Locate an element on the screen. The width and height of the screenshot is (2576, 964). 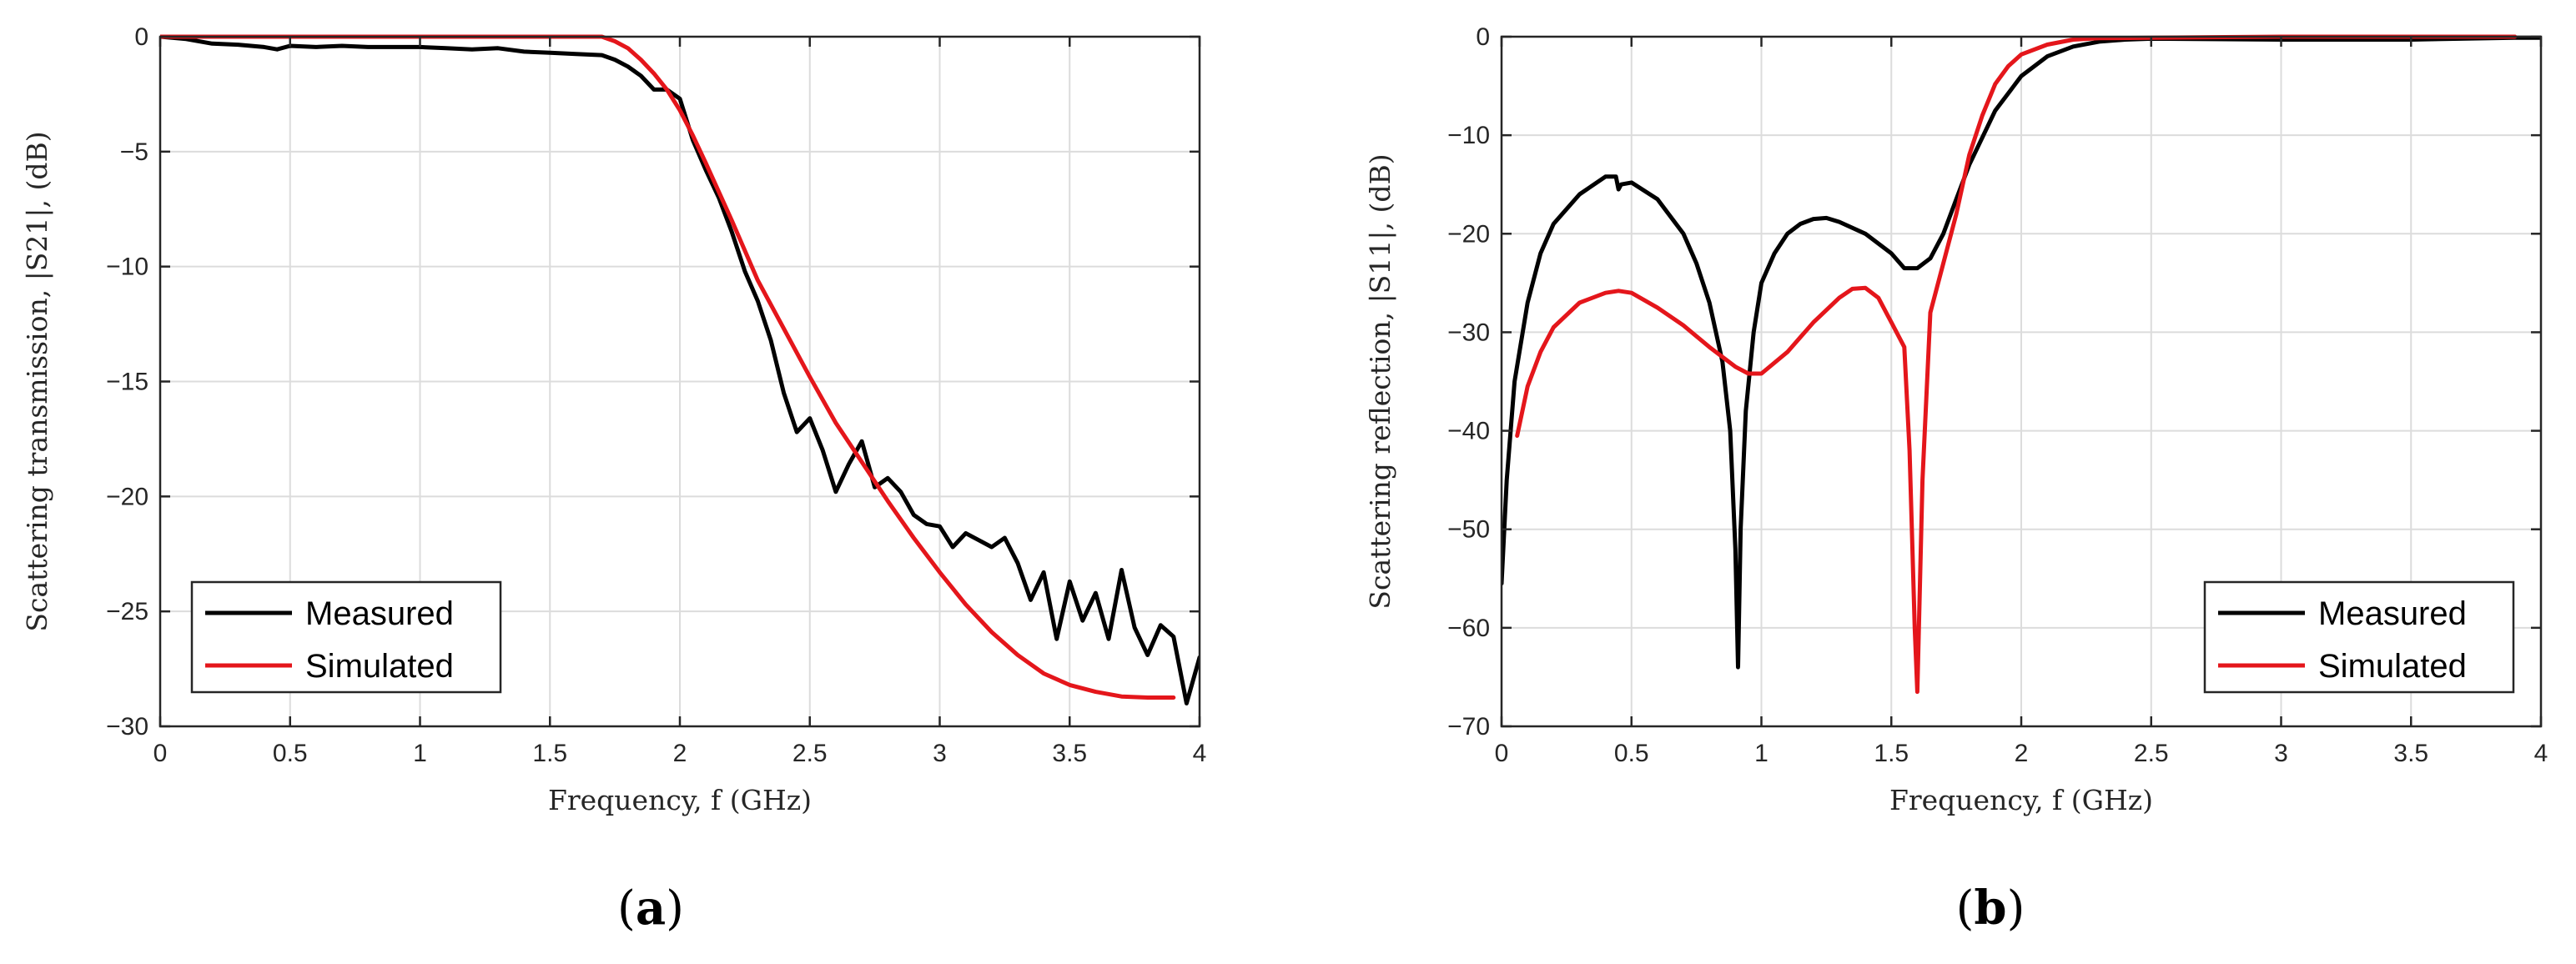
y-tick-label: −60 is located at coordinates (1468, 628).